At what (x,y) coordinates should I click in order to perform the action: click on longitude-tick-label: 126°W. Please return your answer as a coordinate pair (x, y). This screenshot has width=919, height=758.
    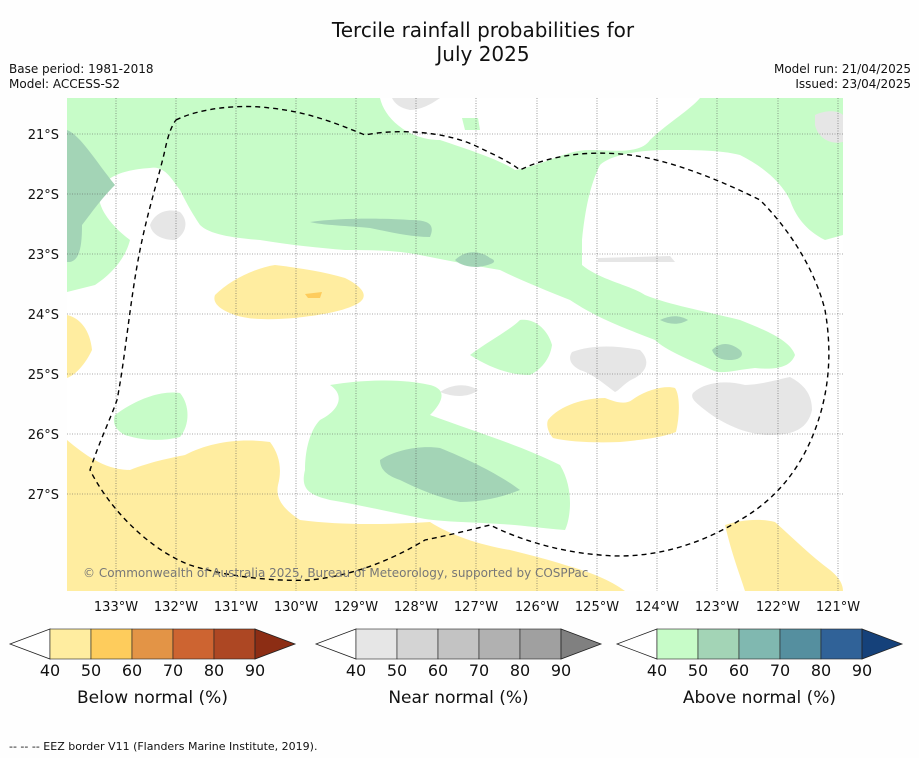
    Looking at the image, I should click on (537, 607).